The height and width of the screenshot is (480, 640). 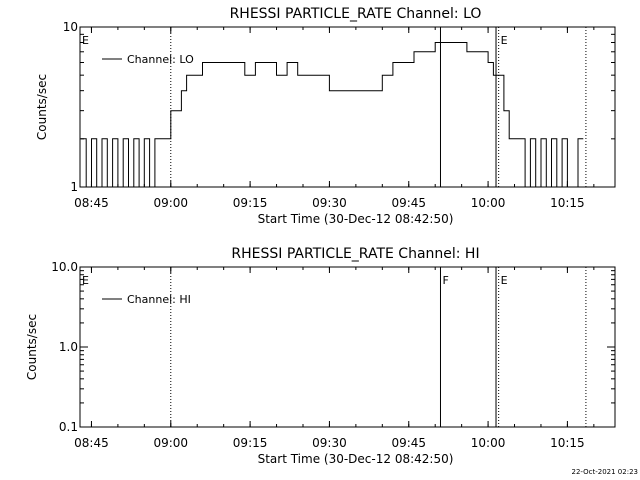 What do you see at coordinates (160, 59) in the screenshot?
I see `legend-label: Channel: LO` at bounding box center [160, 59].